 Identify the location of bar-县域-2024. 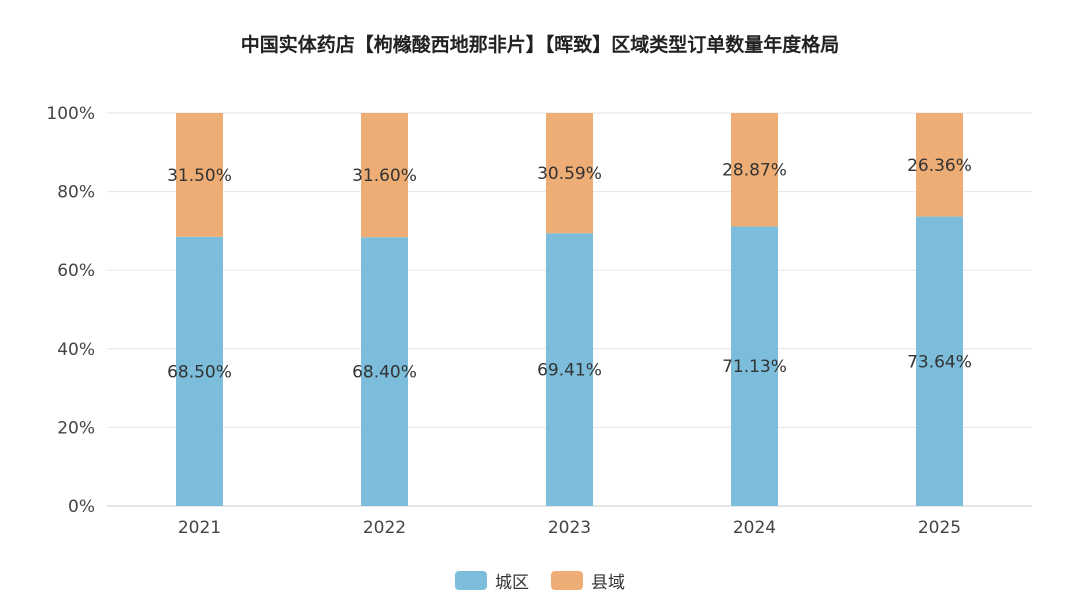
(754, 170).